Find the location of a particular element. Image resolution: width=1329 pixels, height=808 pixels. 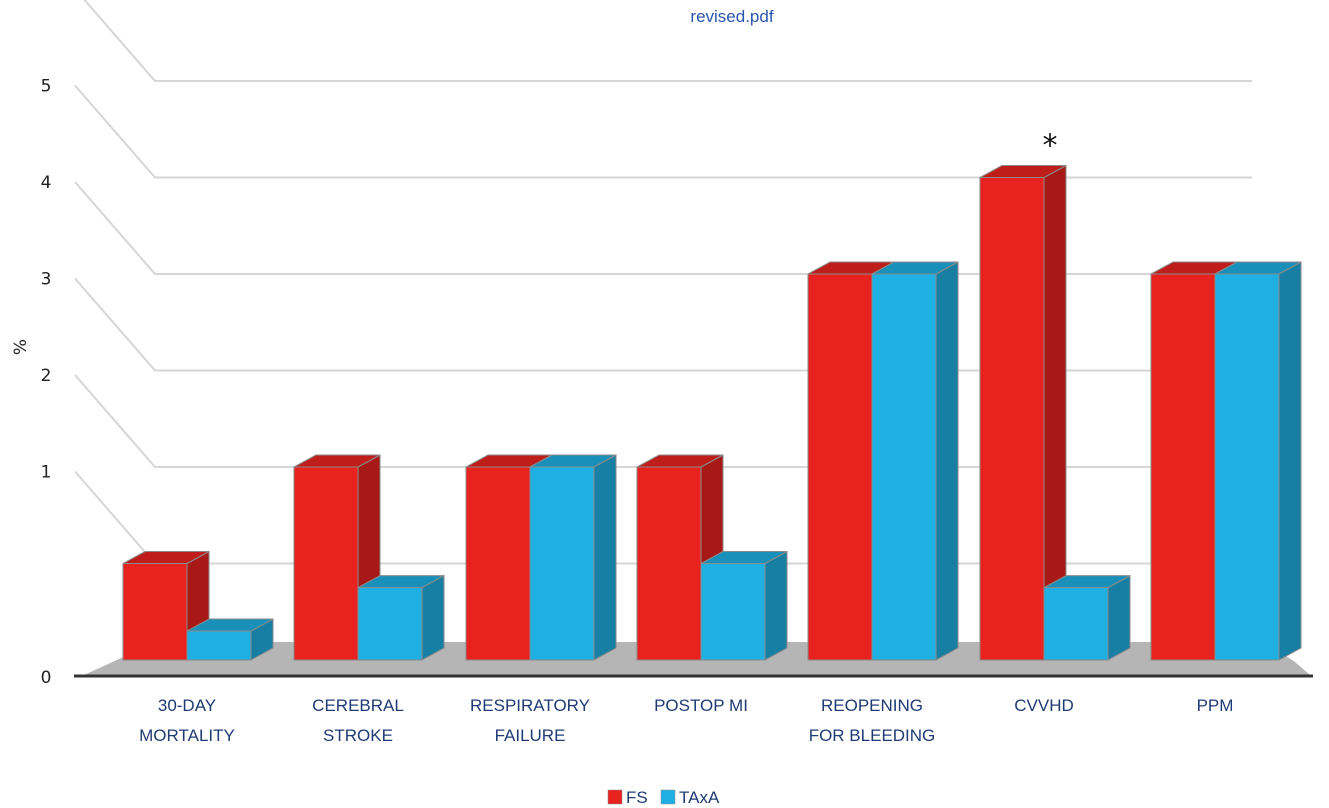

y-tick-label: 0 is located at coordinates (46, 678).